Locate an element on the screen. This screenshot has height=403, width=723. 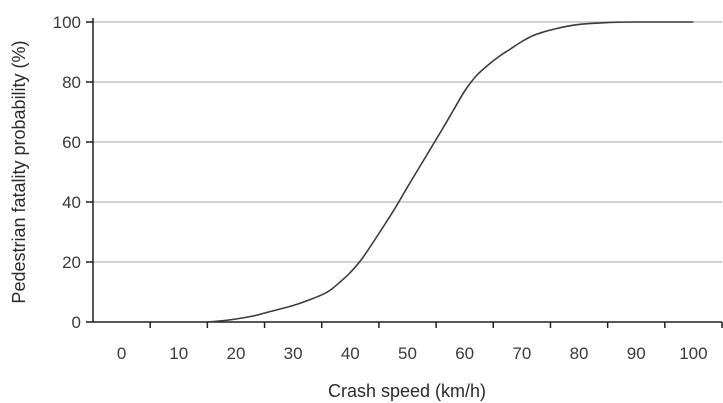
x-tick-label-0: 0 is located at coordinates (121, 353).